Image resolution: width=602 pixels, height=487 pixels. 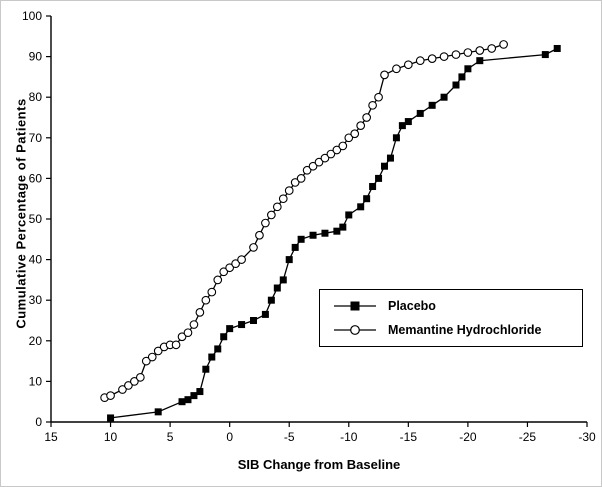 I want to click on y-tick-label: 20, so click(x=36, y=341).